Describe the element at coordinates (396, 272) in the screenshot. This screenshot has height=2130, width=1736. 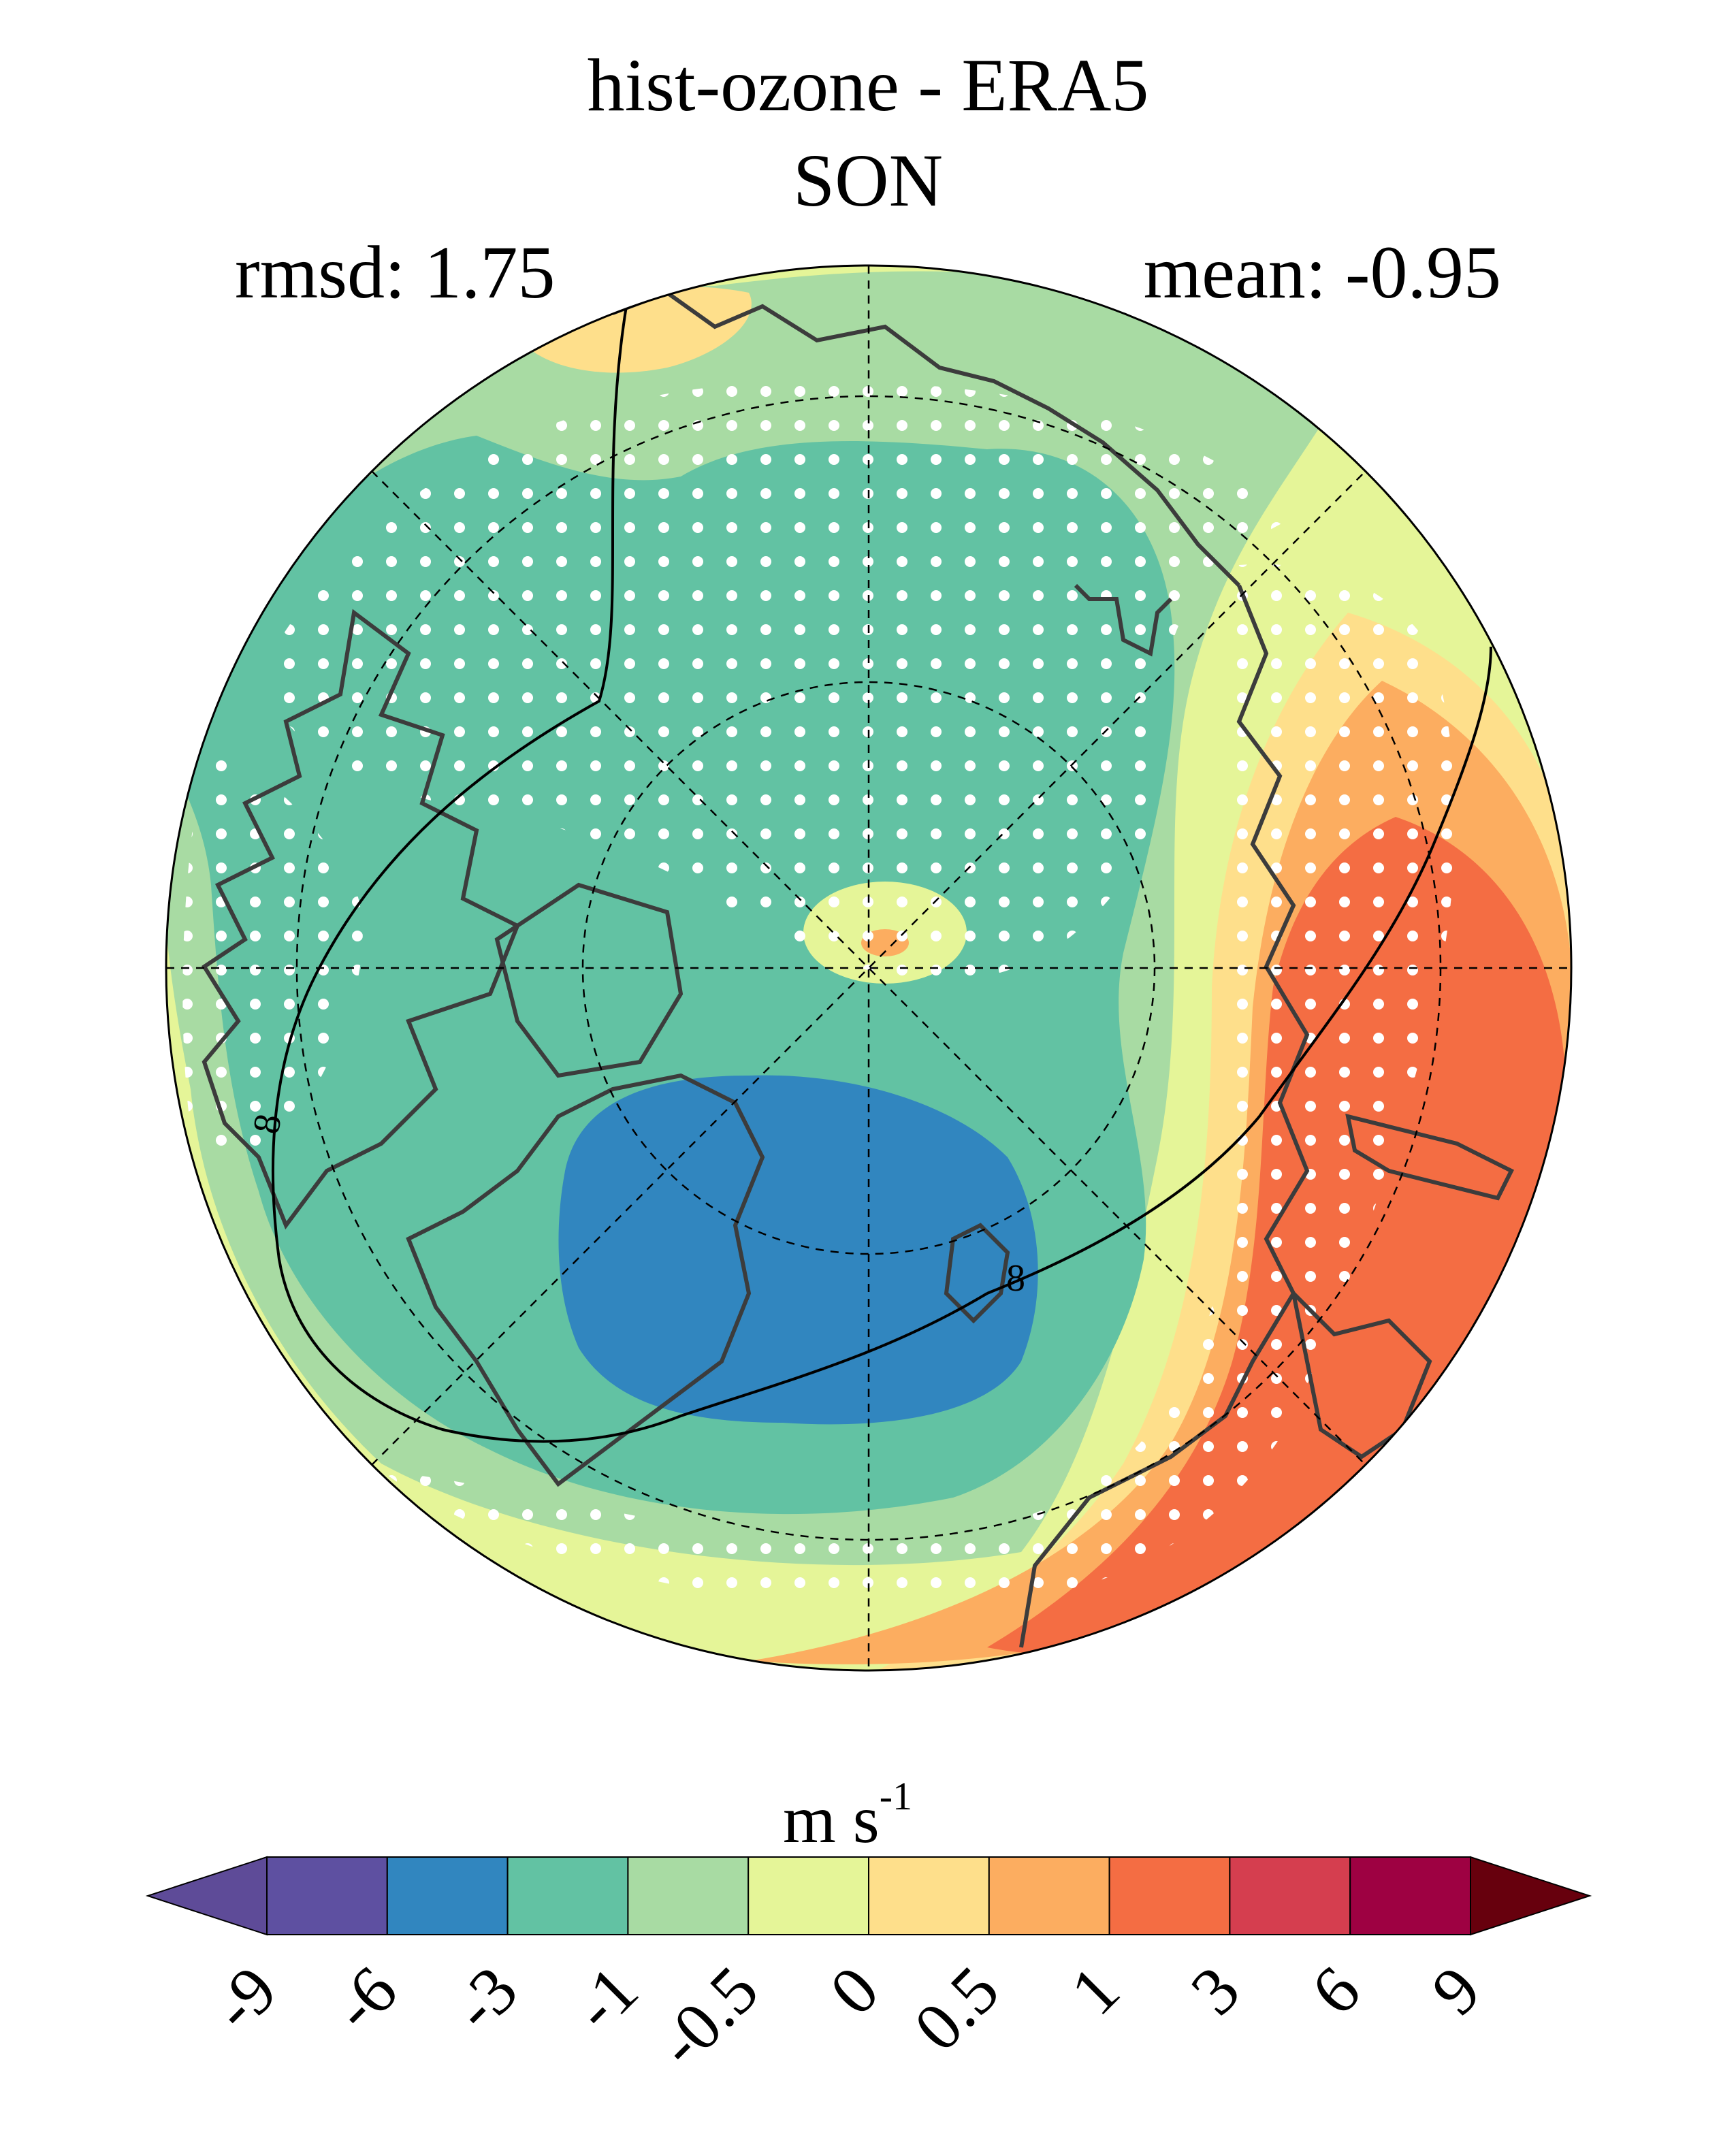
I see `rmsd-label: rmsd: 1.75` at that location.